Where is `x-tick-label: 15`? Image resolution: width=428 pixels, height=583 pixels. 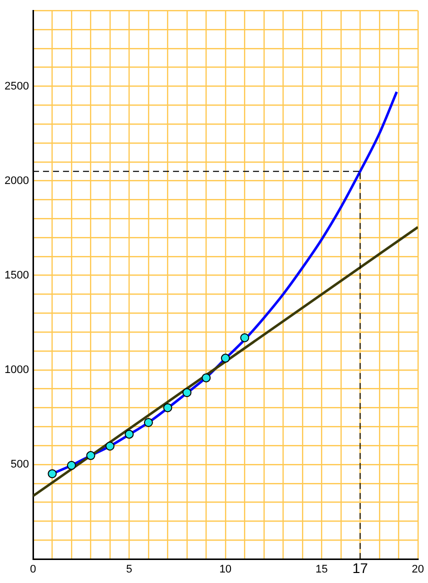
x-tick-label: 15 is located at coordinates (322, 570).